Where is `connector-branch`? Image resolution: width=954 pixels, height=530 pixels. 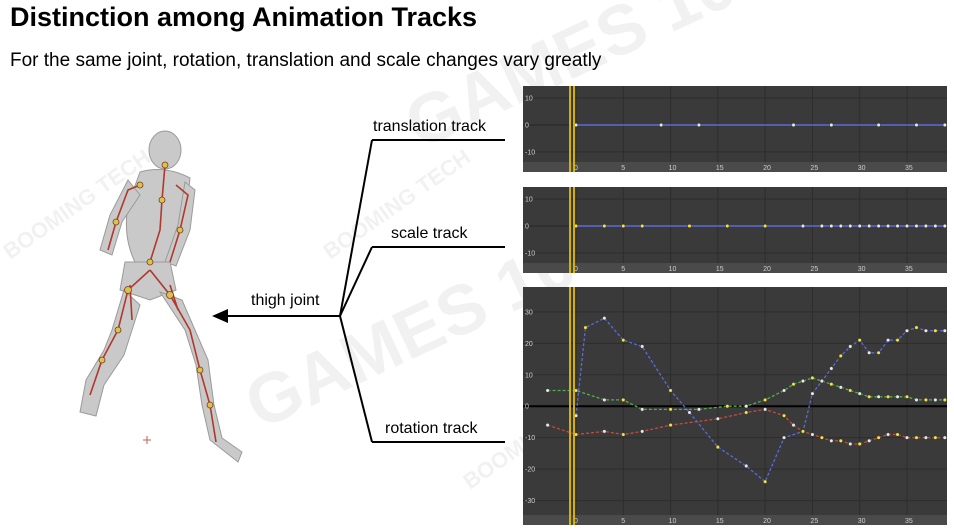 connector-branch is located at coordinates (356, 228).